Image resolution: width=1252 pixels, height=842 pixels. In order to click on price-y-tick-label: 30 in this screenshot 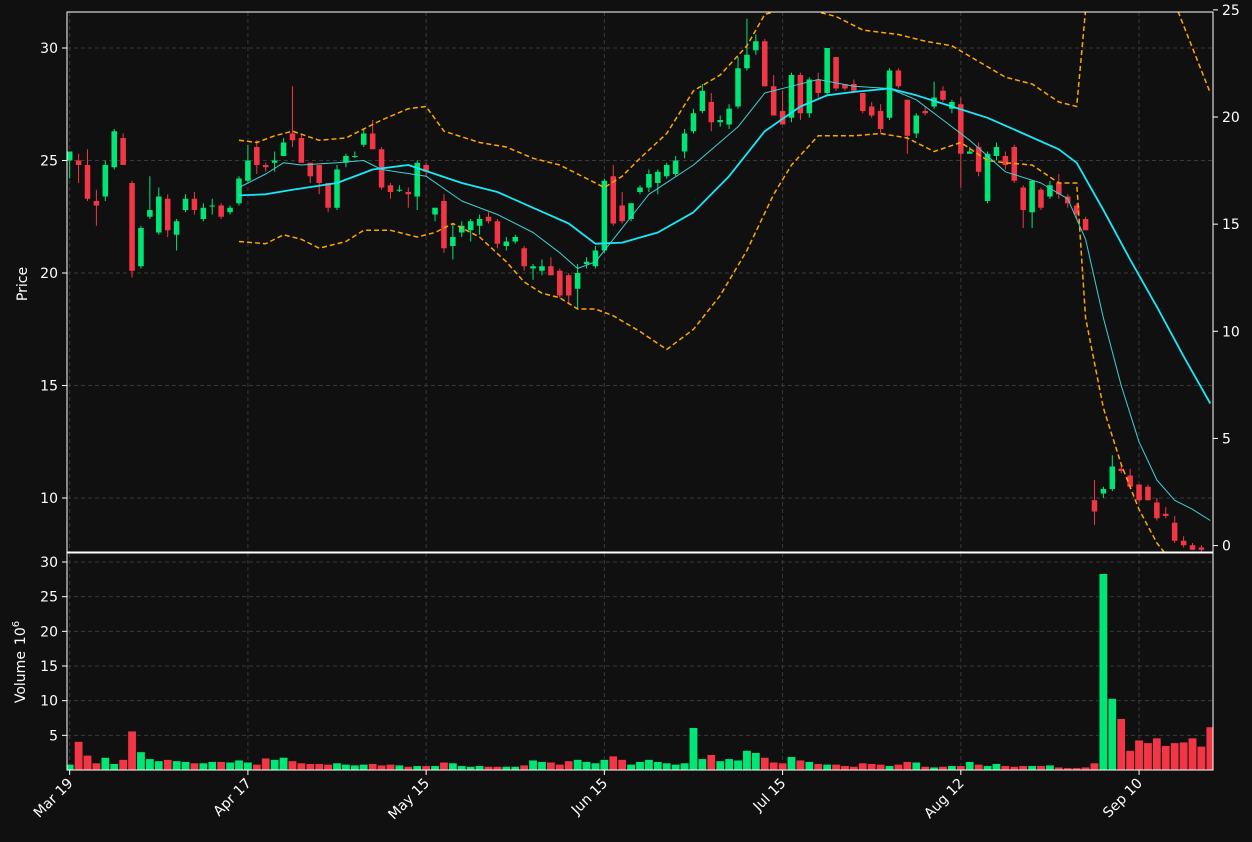, I will do `click(49, 49)`.